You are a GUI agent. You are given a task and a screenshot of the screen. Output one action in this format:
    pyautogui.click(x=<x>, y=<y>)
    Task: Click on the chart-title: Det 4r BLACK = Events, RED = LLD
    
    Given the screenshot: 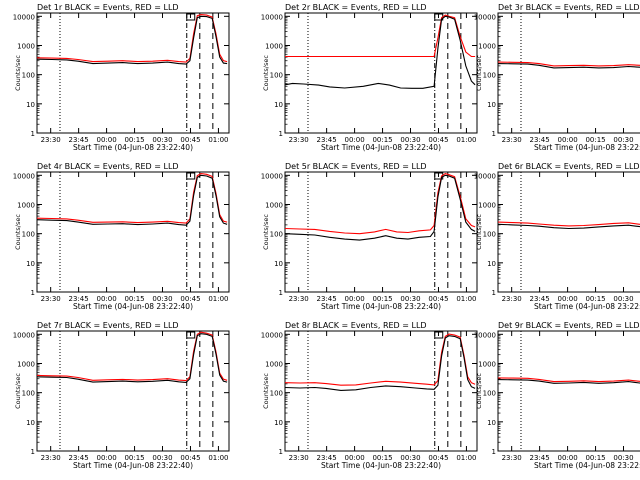 What is the action you would take?
    pyautogui.click(x=108, y=166)
    